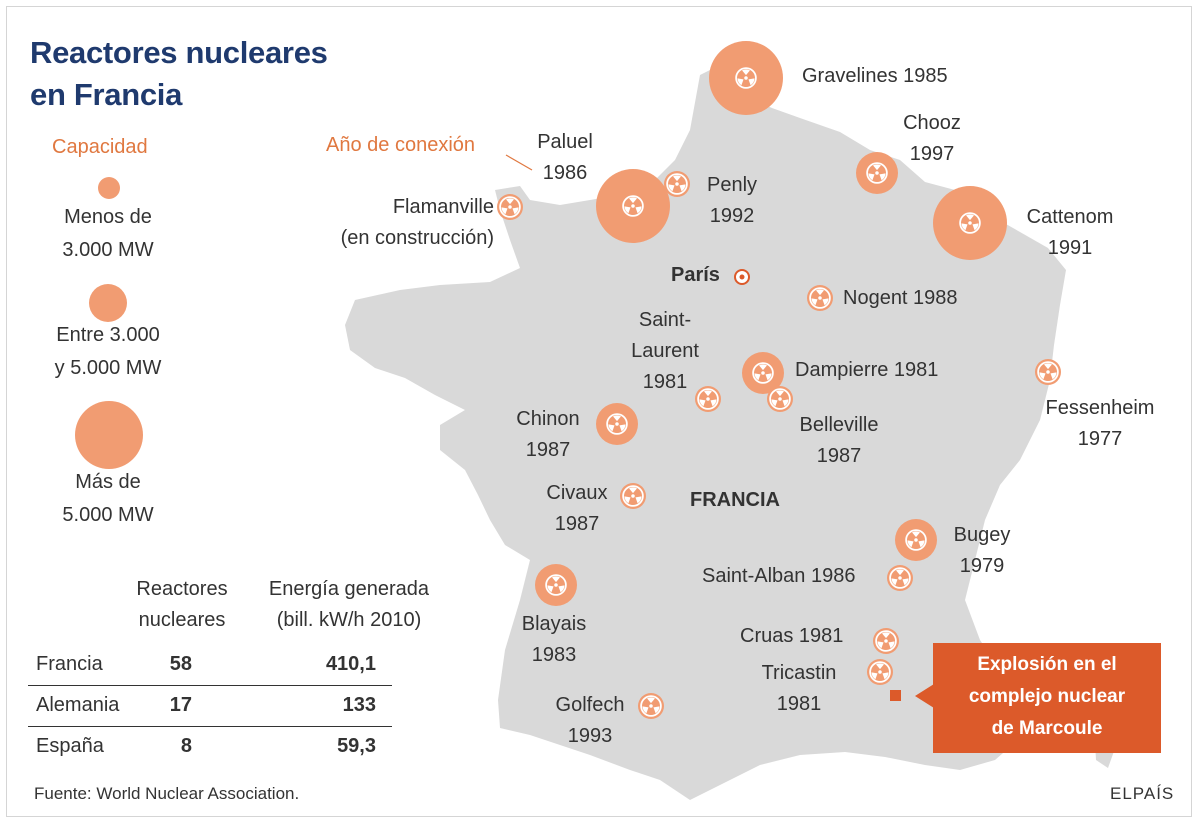 The image size is (1200, 825). I want to click on legend-label-medium: Entre 3.000 y 5.000 MW, so click(108, 352).